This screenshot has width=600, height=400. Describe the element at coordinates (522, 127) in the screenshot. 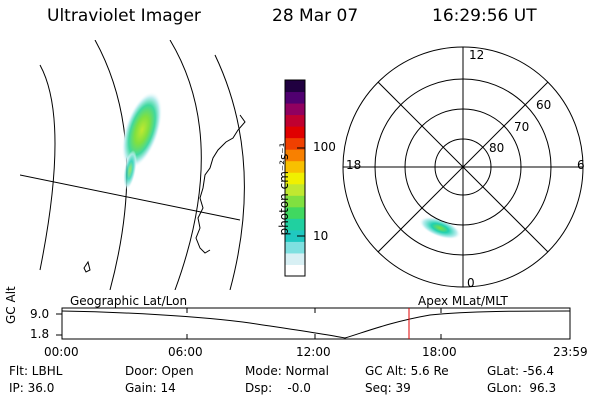

I see `lat-label-70: 70` at that location.